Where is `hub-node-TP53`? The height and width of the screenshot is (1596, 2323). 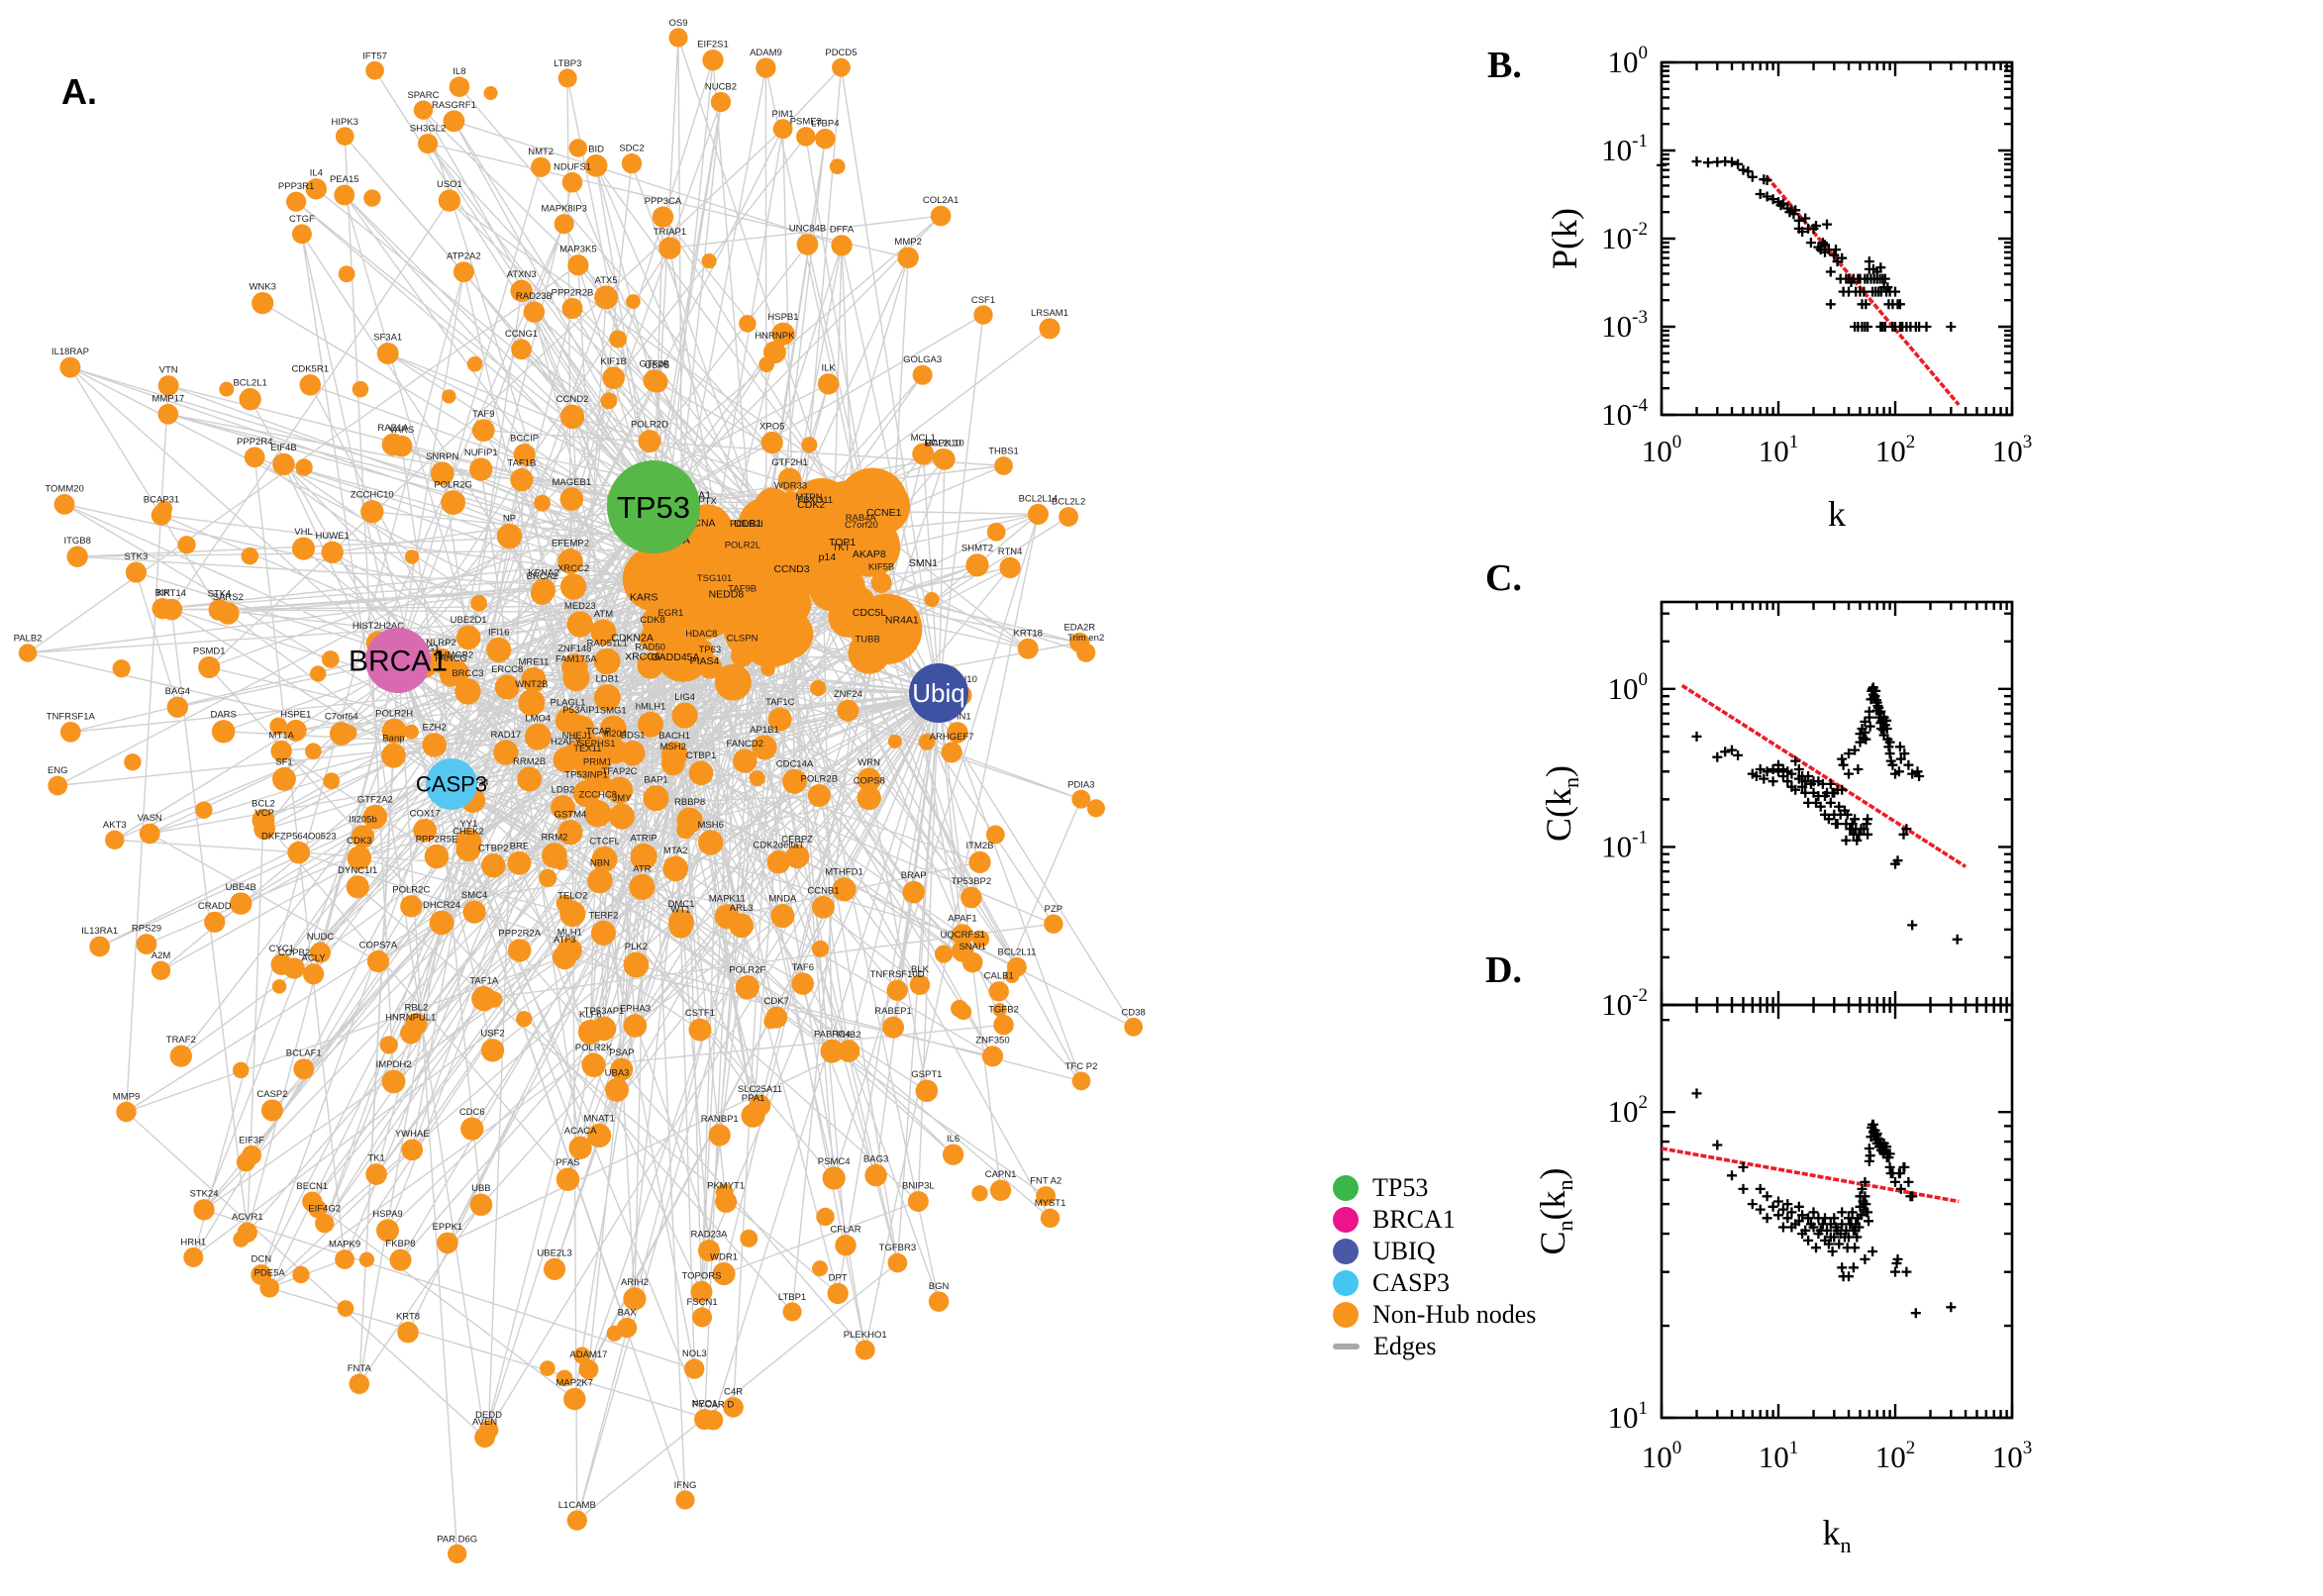
hub-node-TP53 is located at coordinates (653, 506).